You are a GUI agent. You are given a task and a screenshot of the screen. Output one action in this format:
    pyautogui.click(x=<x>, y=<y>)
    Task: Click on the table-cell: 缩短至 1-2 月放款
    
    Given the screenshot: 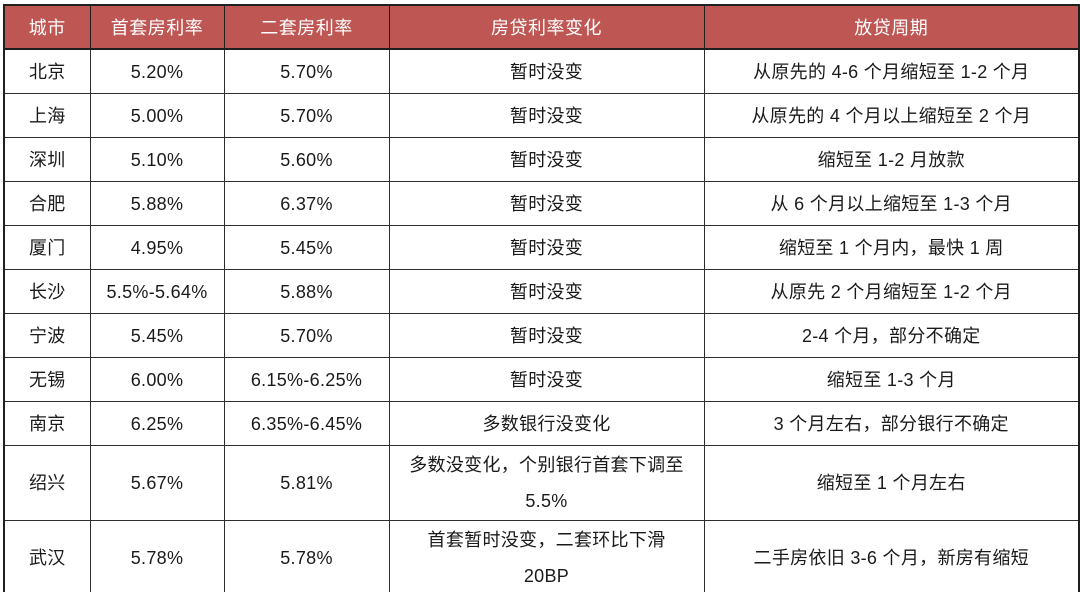 What is the action you would take?
    pyautogui.click(x=891, y=159)
    